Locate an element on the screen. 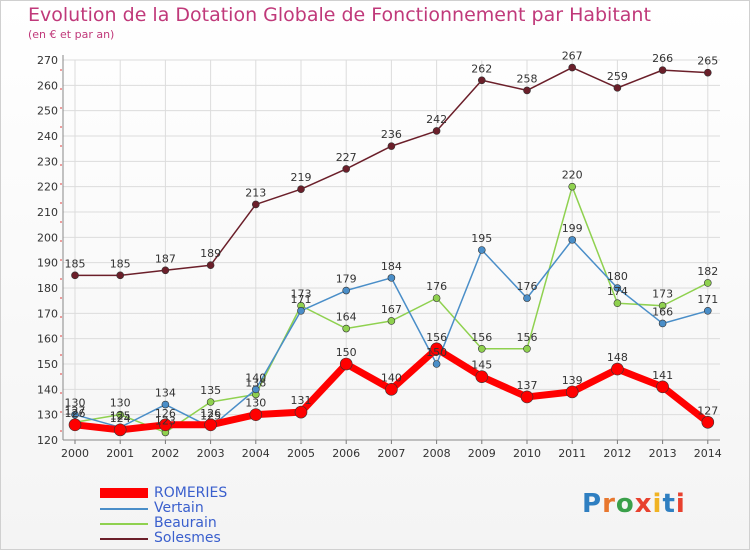  y-tick-label: 250 is located at coordinates (47, 111).